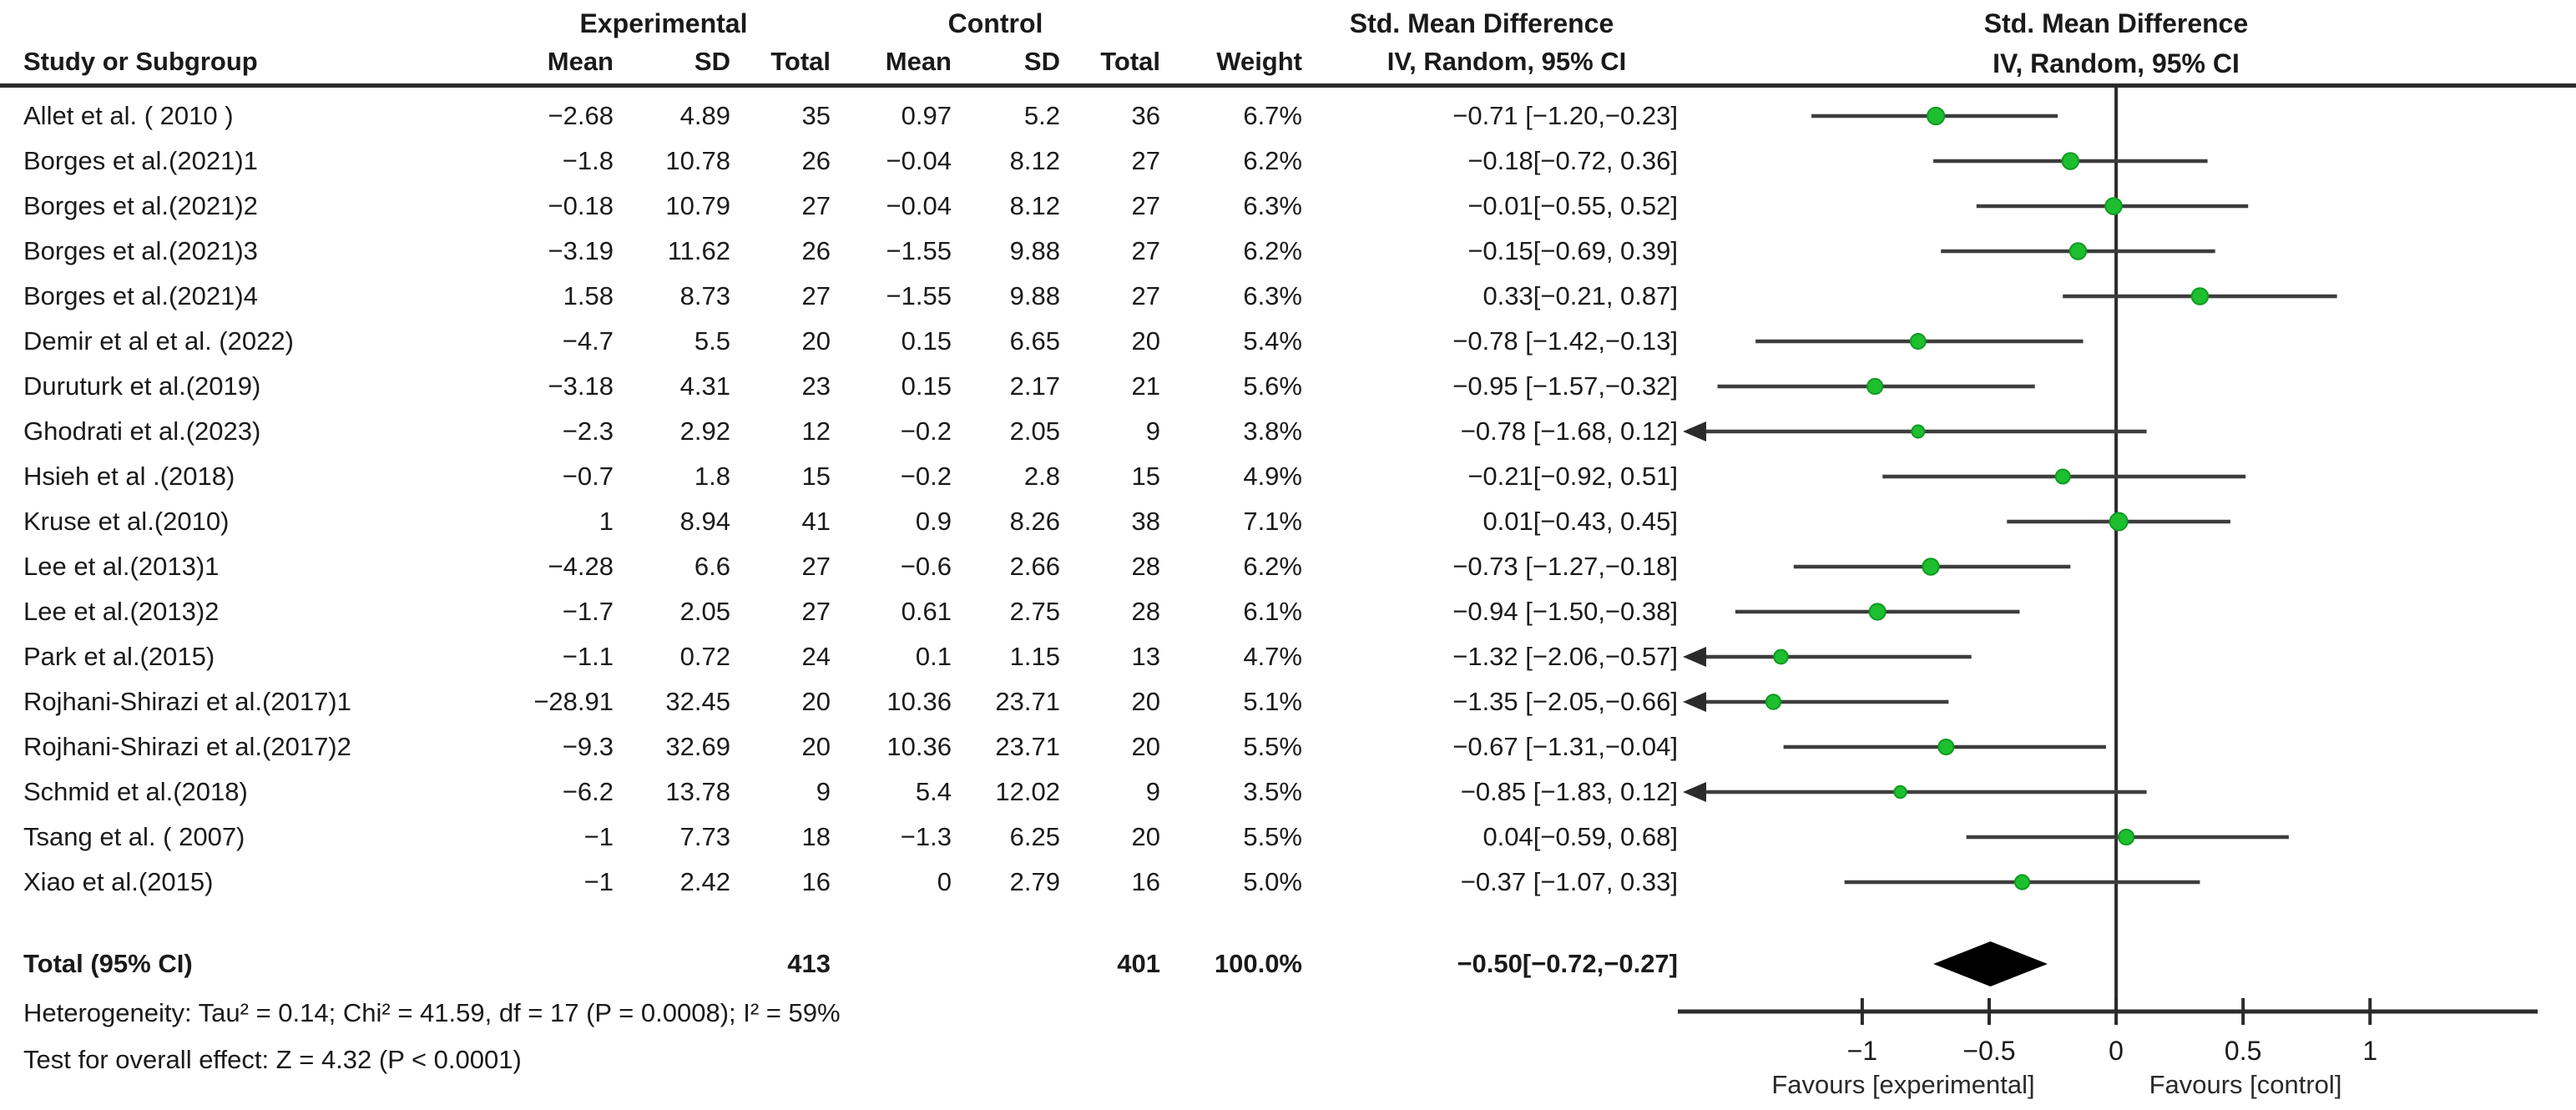  Describe the element at coordinates (816, 521) in the screenshot. I see `exp-total-cell: 41` at that location.